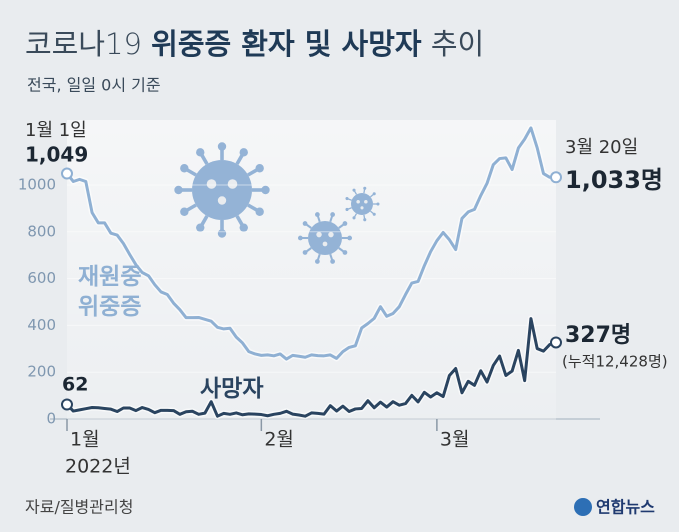 Image resolution: width=679 pixels, height=532 pixels. Describe the element at coordinates (85, 440) in the screenshot. I see `x-tick-label: 1월` at that location.